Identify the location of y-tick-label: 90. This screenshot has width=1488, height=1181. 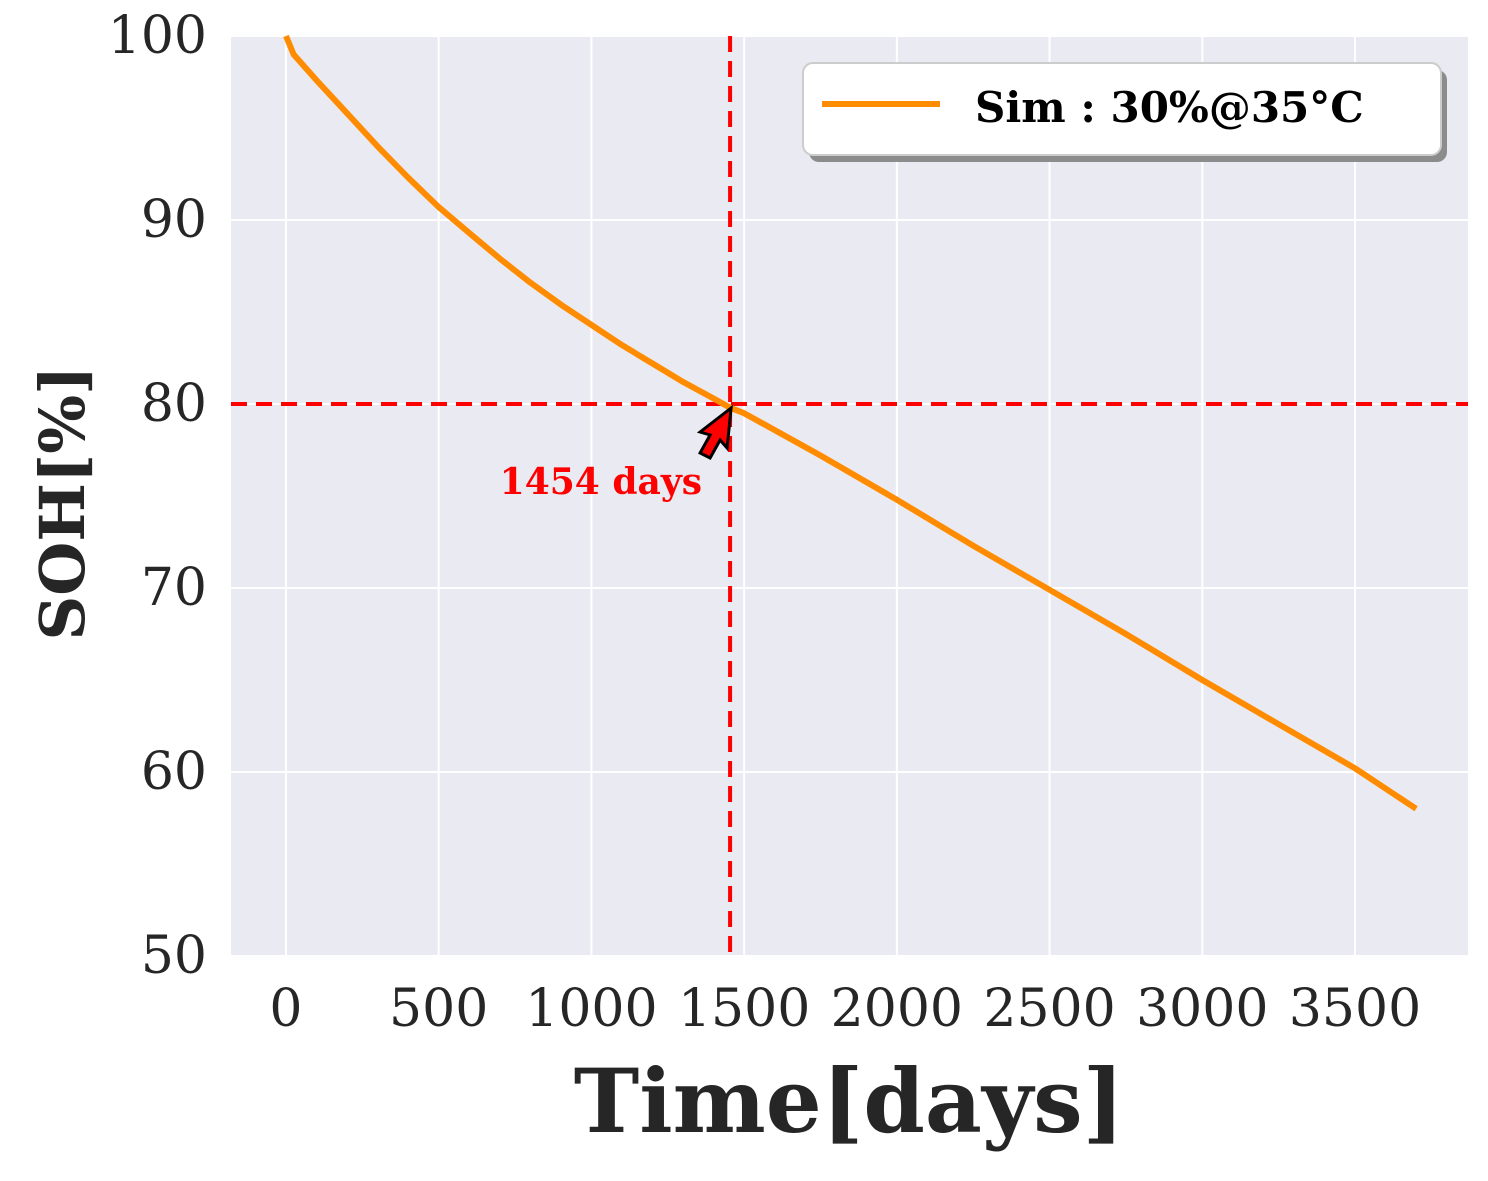
(174, 220).